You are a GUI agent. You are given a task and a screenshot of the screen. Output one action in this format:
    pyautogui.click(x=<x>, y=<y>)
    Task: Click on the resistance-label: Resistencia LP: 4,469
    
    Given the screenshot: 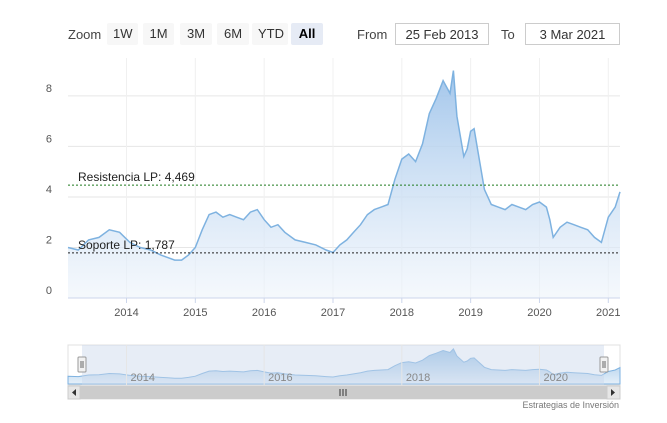 What is the action you would take?
    pyautogui.click(x=136, y=177)
    